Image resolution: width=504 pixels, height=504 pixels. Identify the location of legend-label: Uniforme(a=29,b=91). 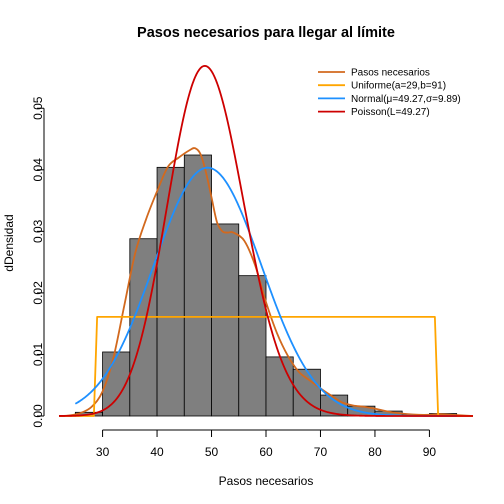
(398, 86).